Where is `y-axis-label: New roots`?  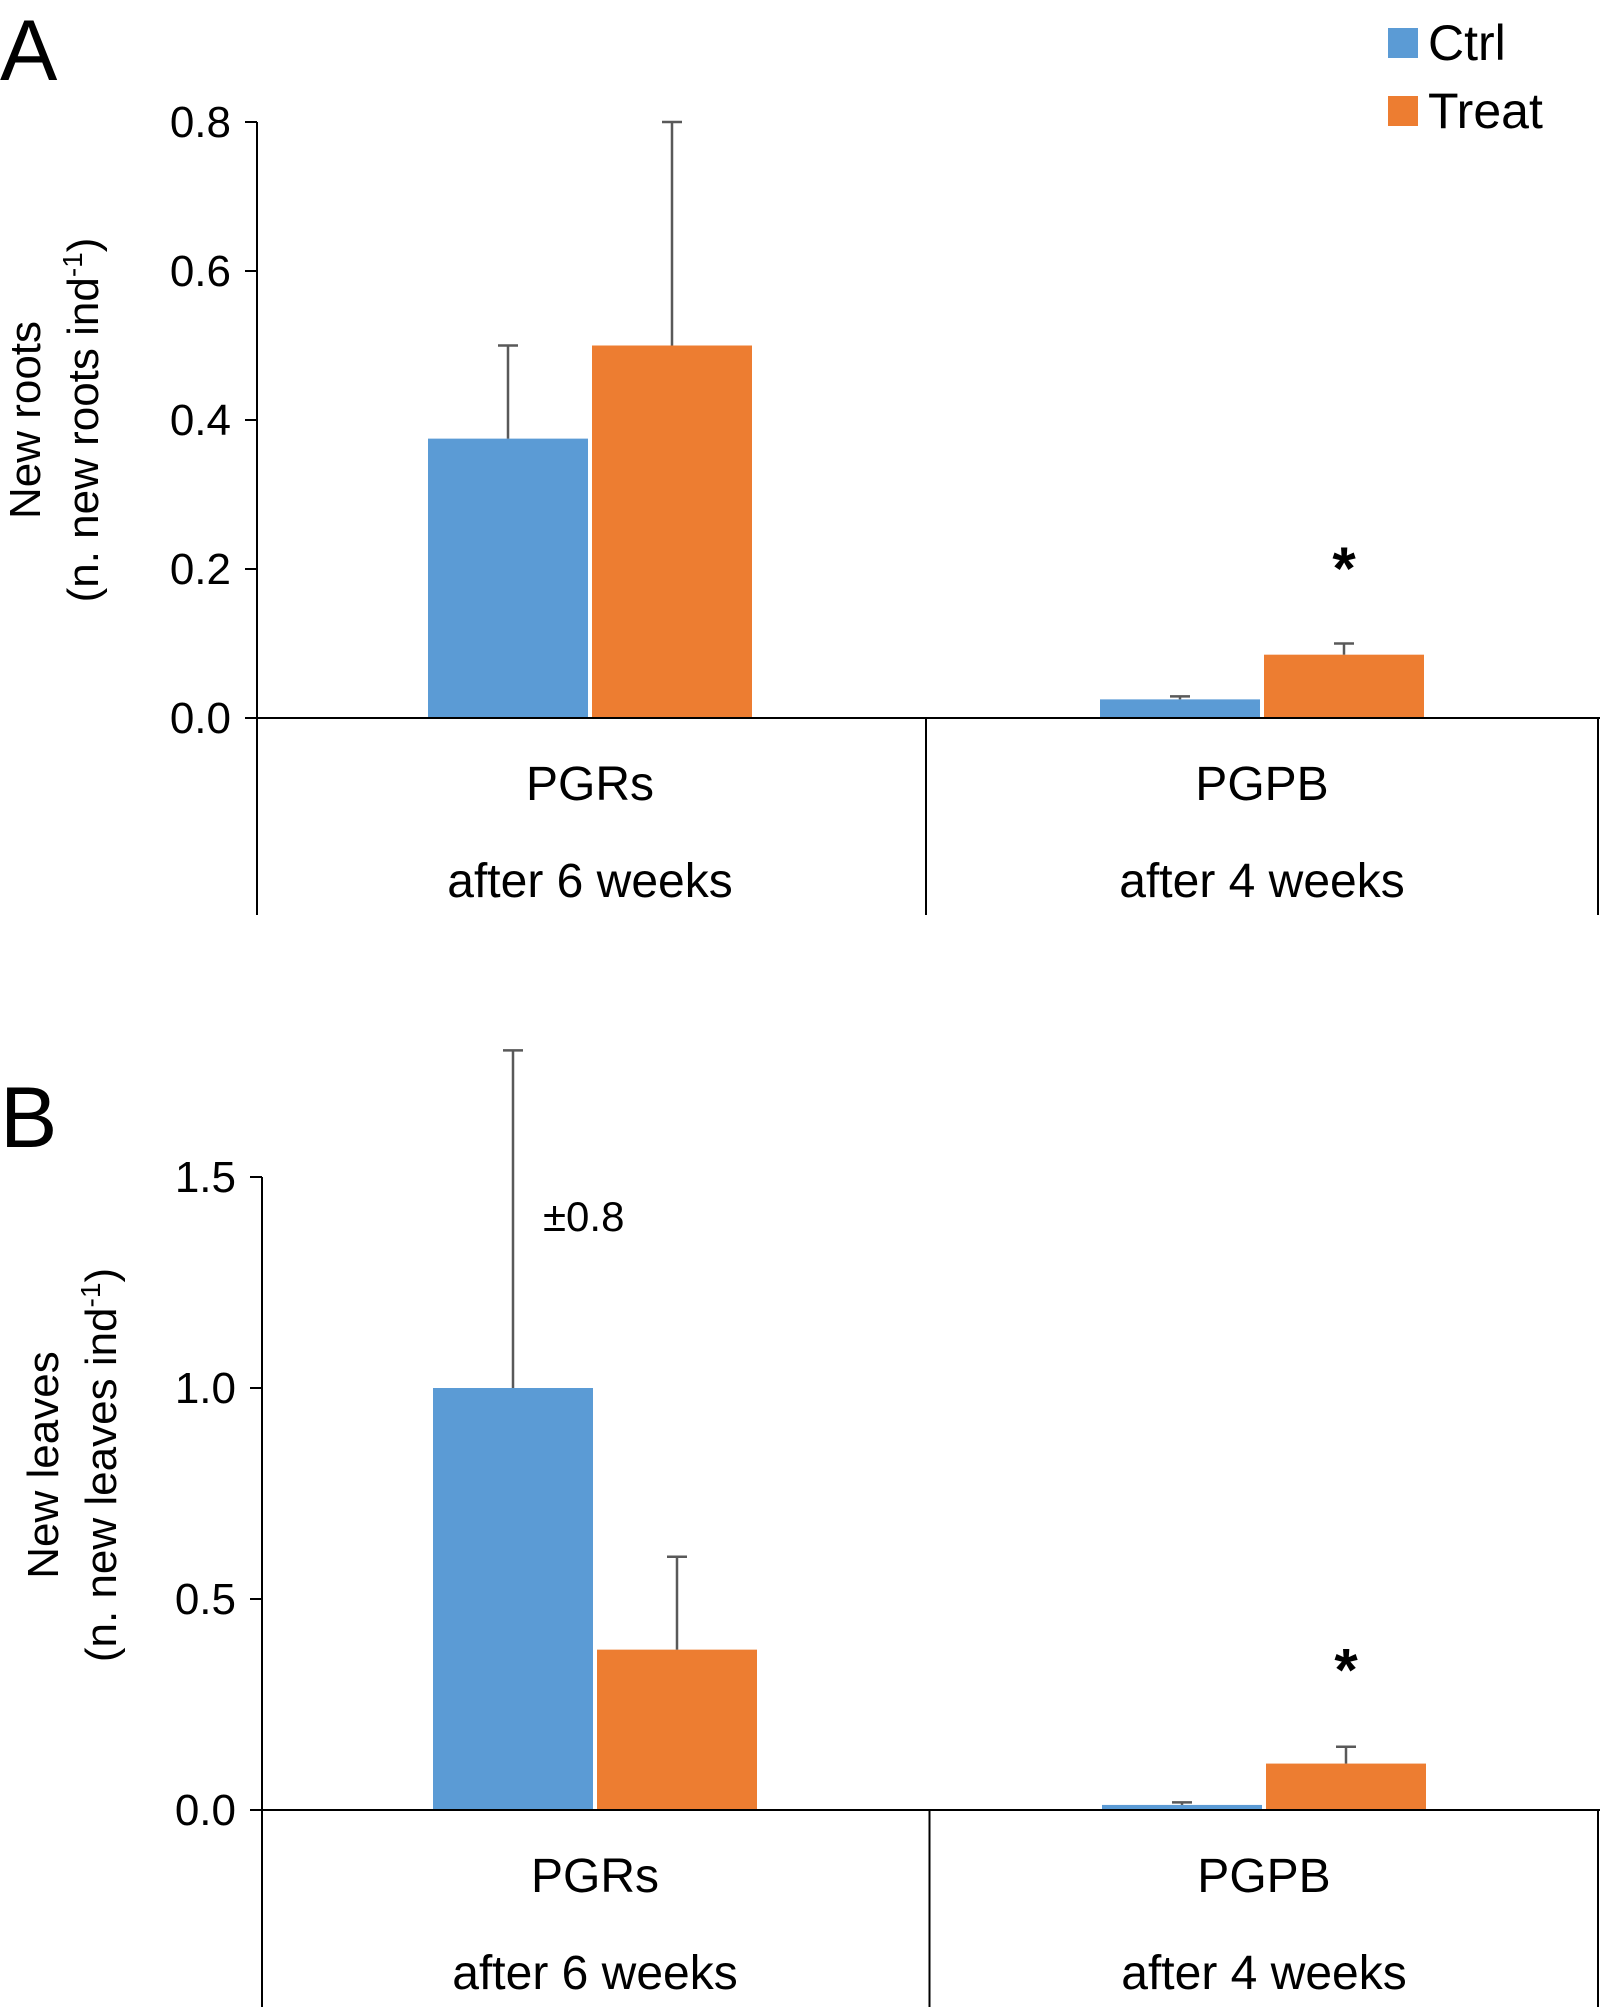 y-axis-label: New roots is located at coordinates (25, 420).